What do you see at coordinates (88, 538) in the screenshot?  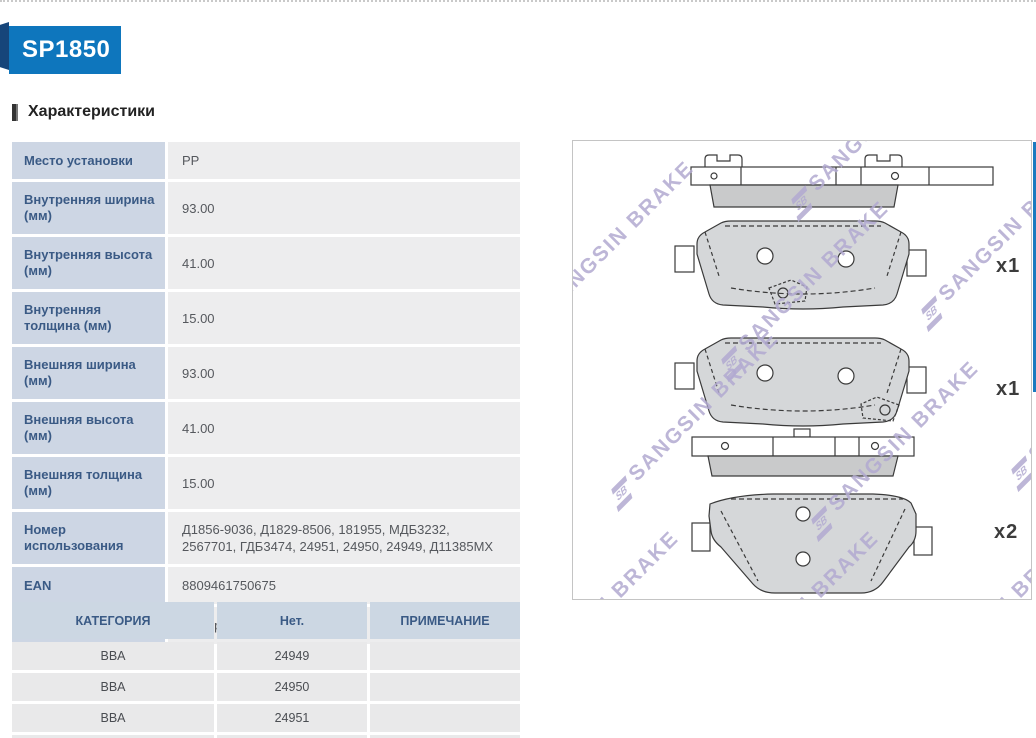 I see `spec-label: Номер использования` at bounding box center [88, 538].